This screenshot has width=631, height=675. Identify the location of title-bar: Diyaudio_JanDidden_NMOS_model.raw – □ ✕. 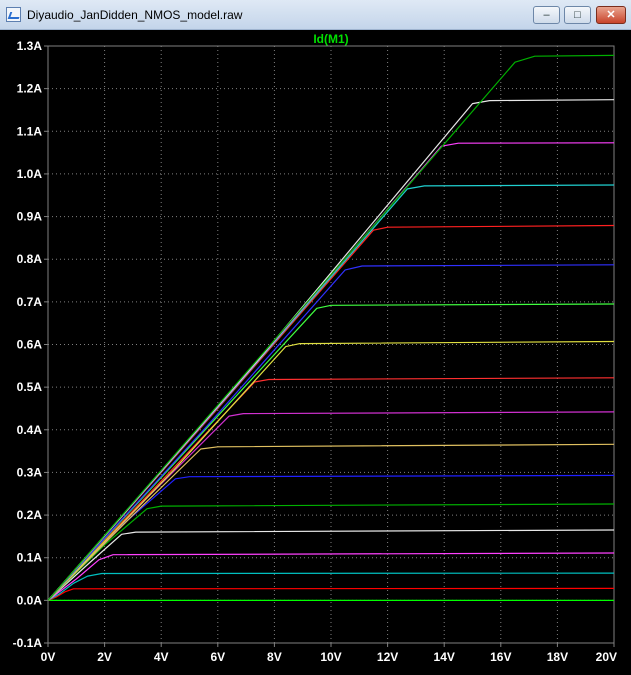
(315, 15).